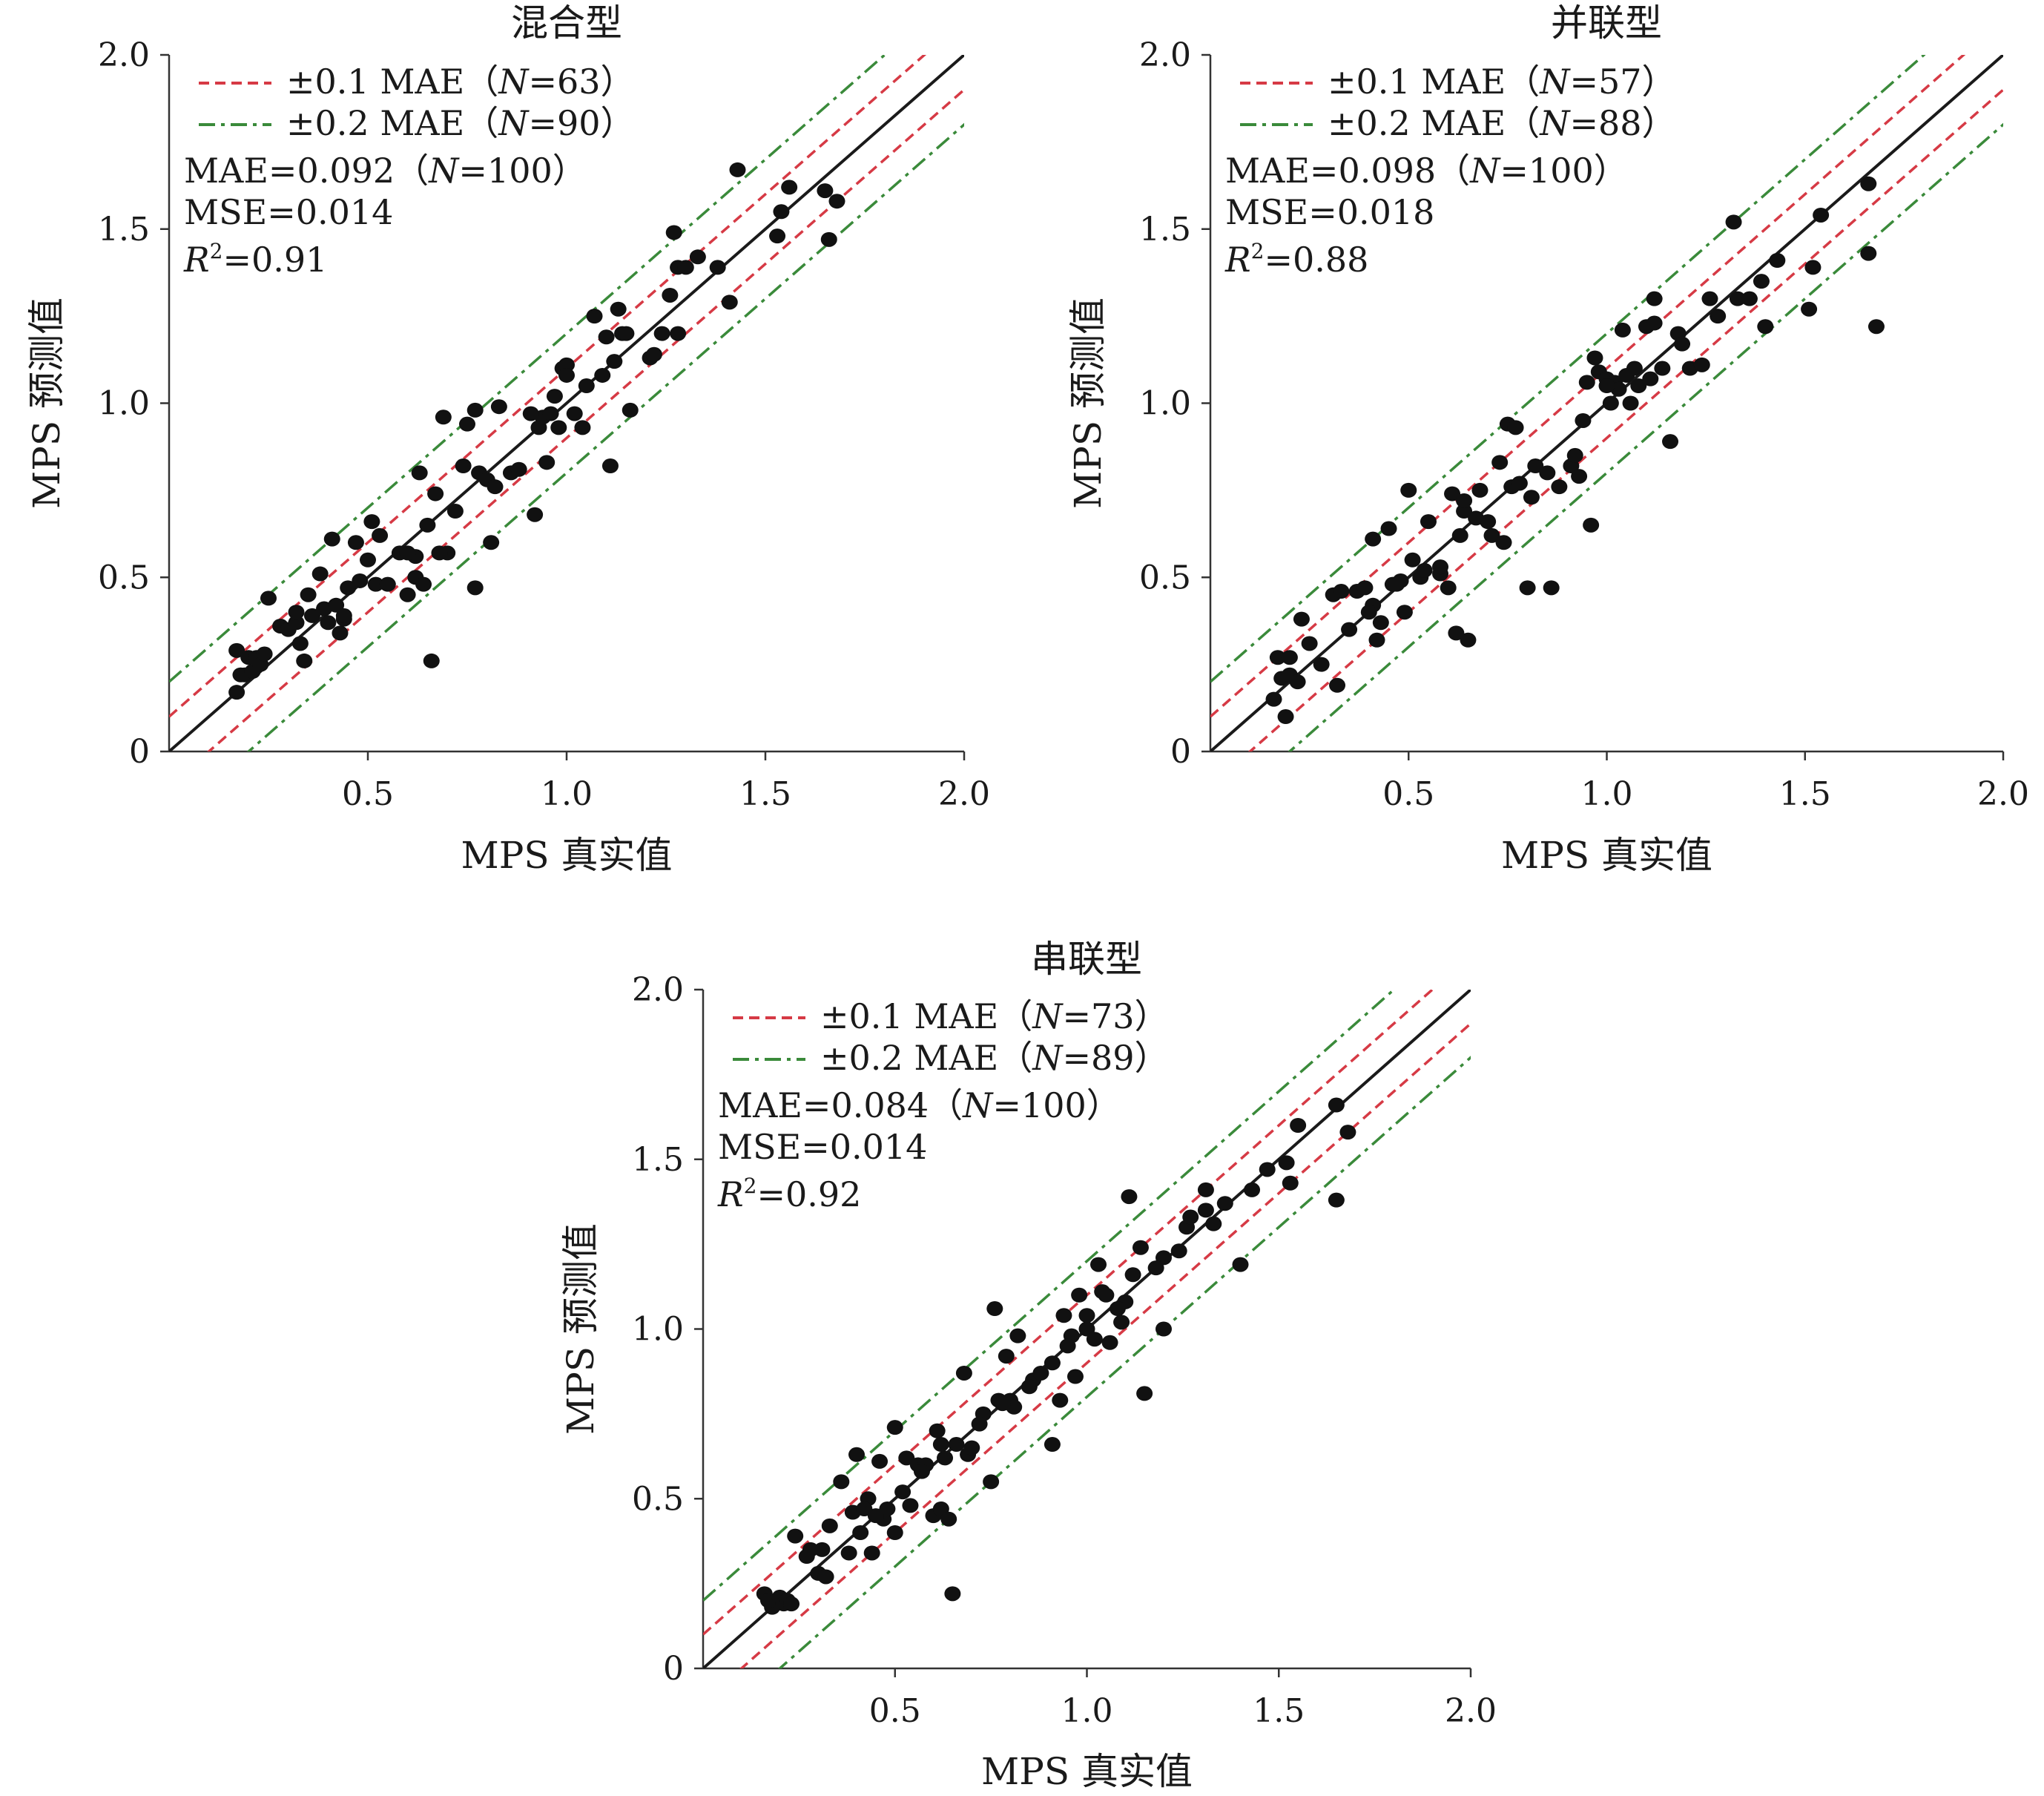  What do you see at coordinates (919, 1105) in the screenshot?
I see `mae-stat: MAE=0.084（N=100）` at bounding box center [919, 1105].